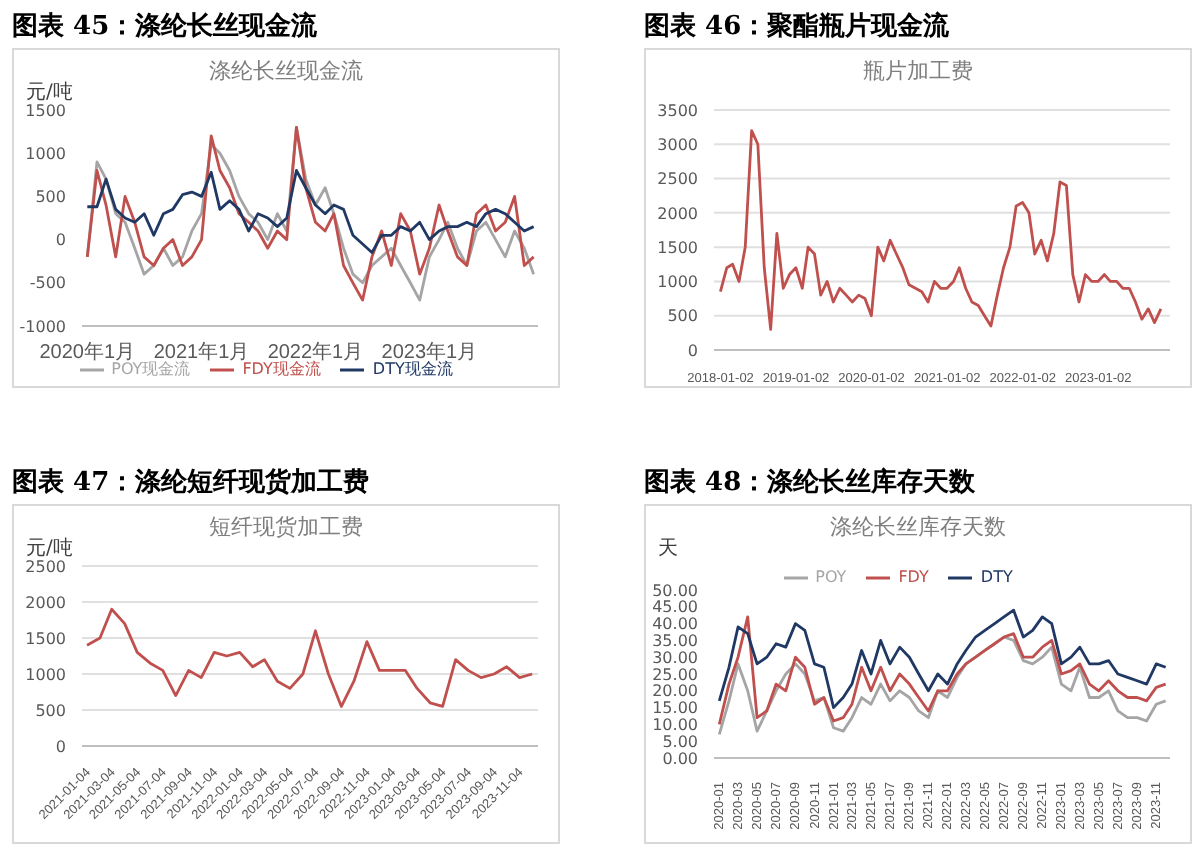 The height and width of the screenshot is (864, 1200). I want to click on chart-title: 图表 47：涤纶短纤现货加工费, so click(192, 484).